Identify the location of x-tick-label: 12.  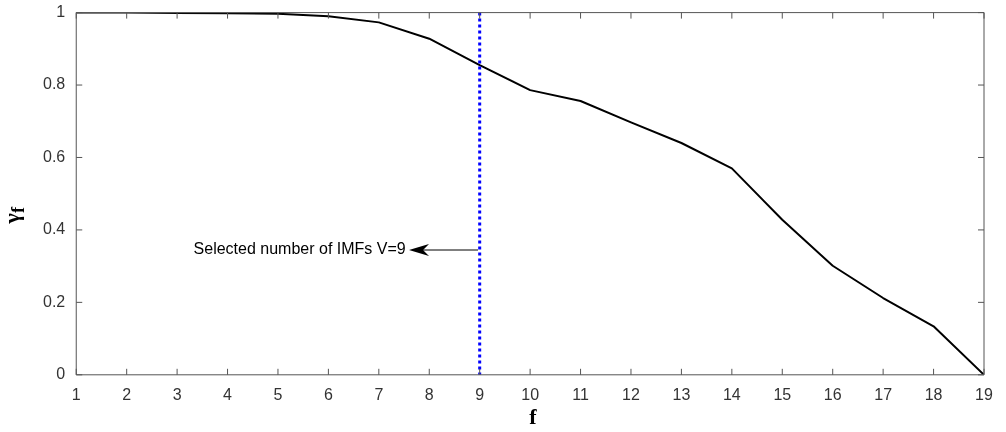
(631, 394).